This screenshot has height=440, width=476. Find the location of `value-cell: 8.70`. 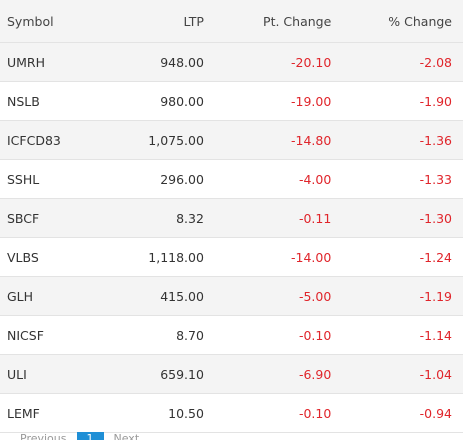

value-cell: 8.70 is located at coordinates (160, 335).